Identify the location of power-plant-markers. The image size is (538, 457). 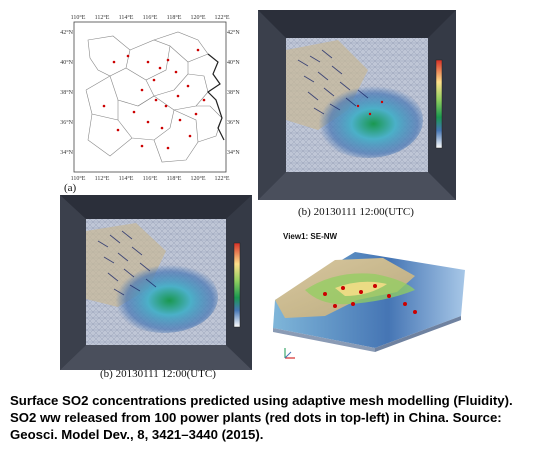
(154, 99).